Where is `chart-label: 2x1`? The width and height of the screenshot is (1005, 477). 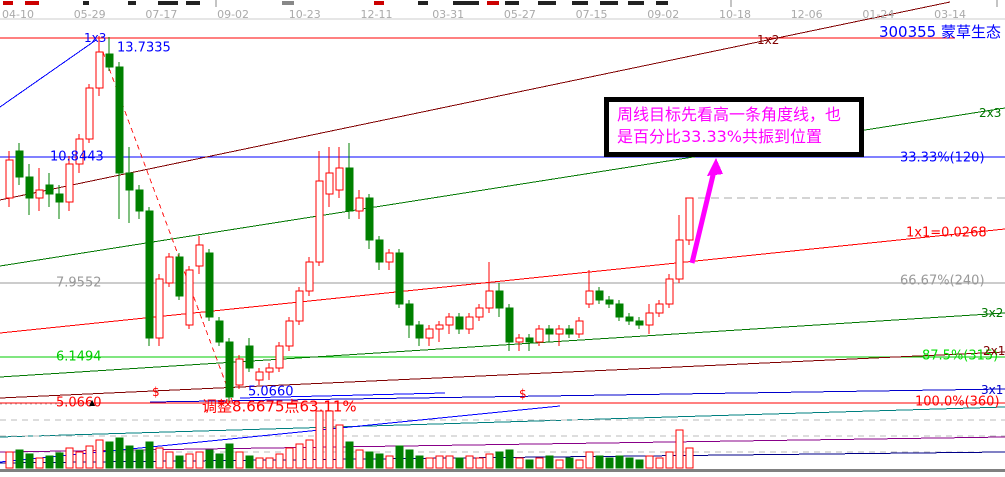 chart-label: 2x1 is located at coordinates (994, 351).